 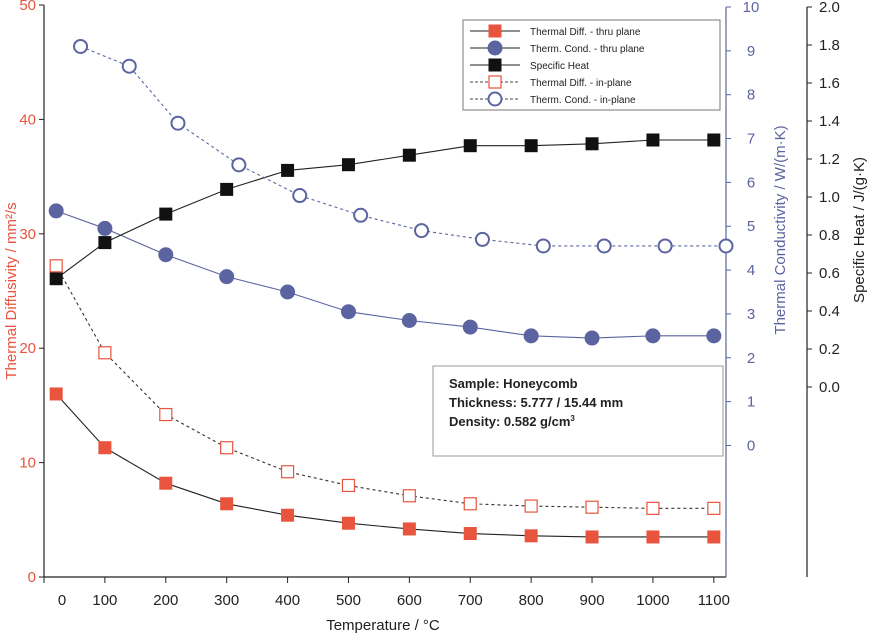 I want to click on sample-info-line3: Density: 0.582 g/cm3, so click(x=512, y=421).